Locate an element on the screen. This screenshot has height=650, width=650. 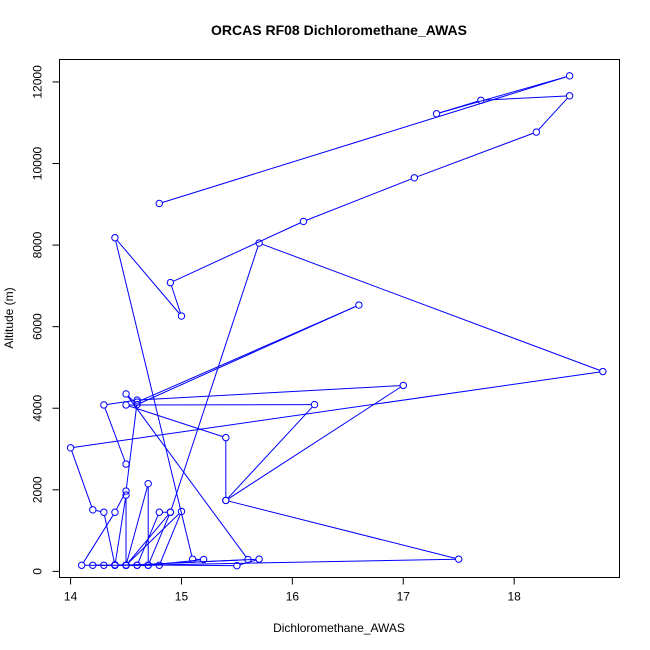
y-axis: 0 2000 4000 6000 8000 10000 12000 is located at coordinates (45, 320).